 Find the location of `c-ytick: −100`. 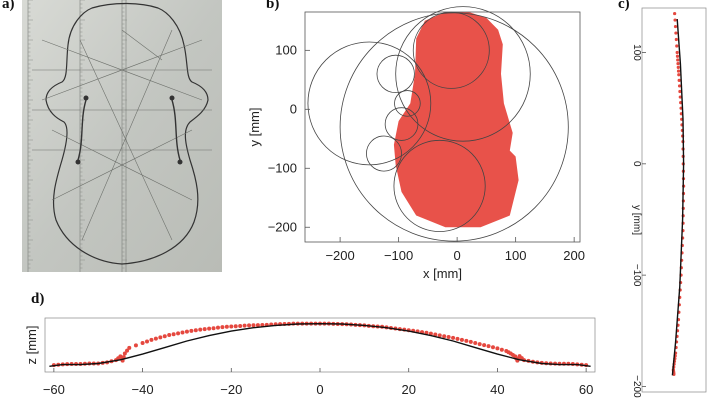

c-ytick: −100 is located at coordinates (636, 275).